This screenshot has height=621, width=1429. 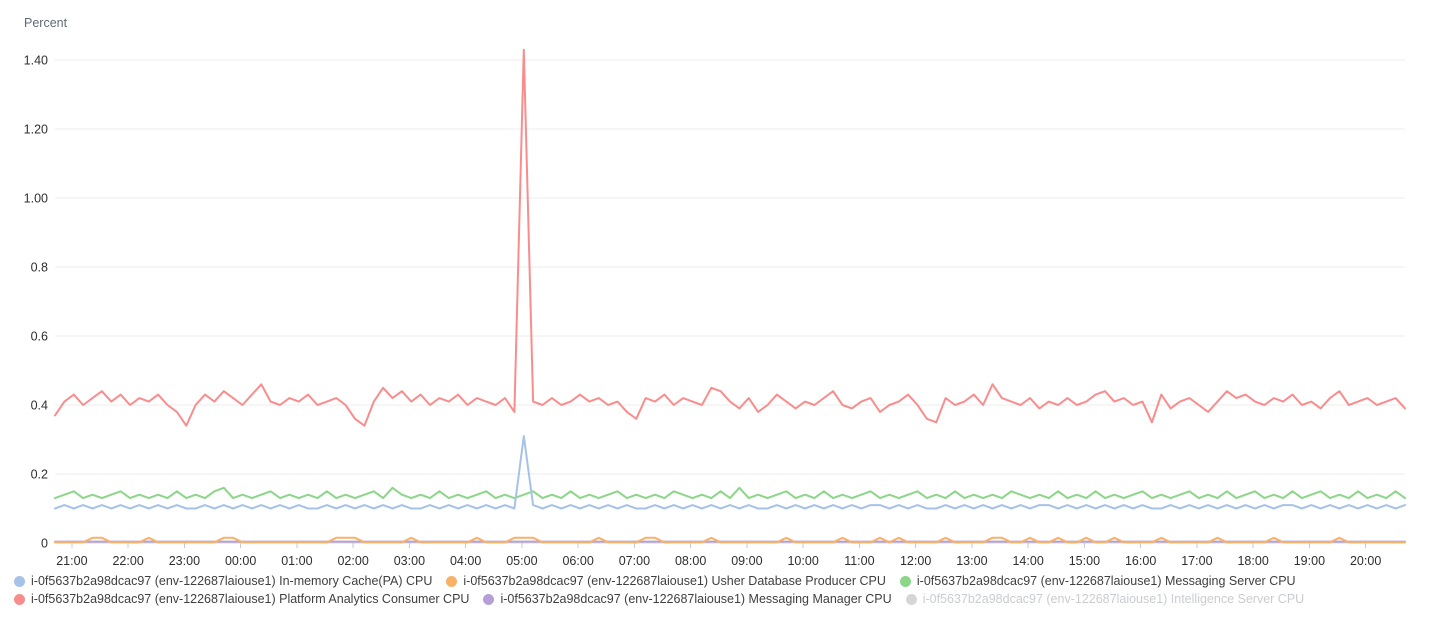 I want to click on x-tick-label: 20:00, so click(x=1365, y=561).